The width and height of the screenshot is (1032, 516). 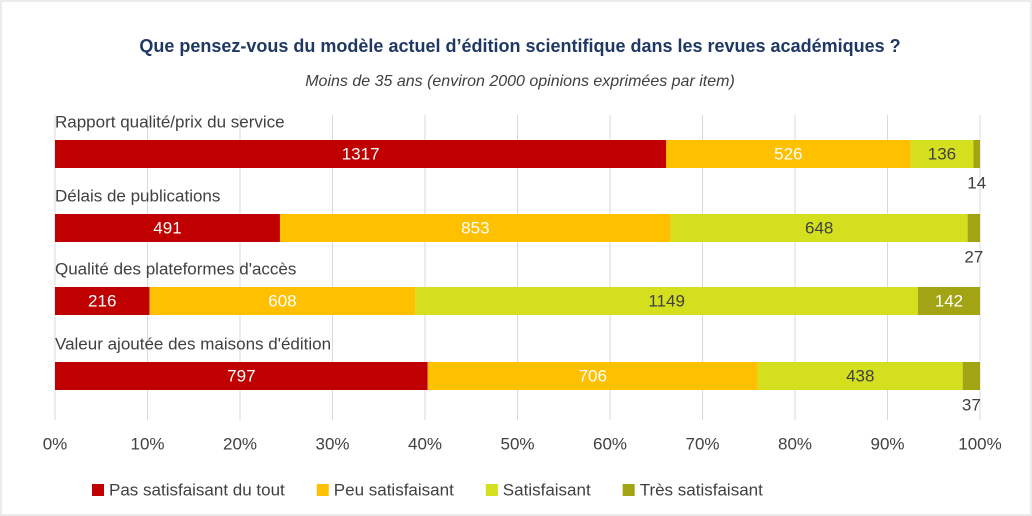 I want to click on x-tick-label: 90%, so click(x=887, y=443).